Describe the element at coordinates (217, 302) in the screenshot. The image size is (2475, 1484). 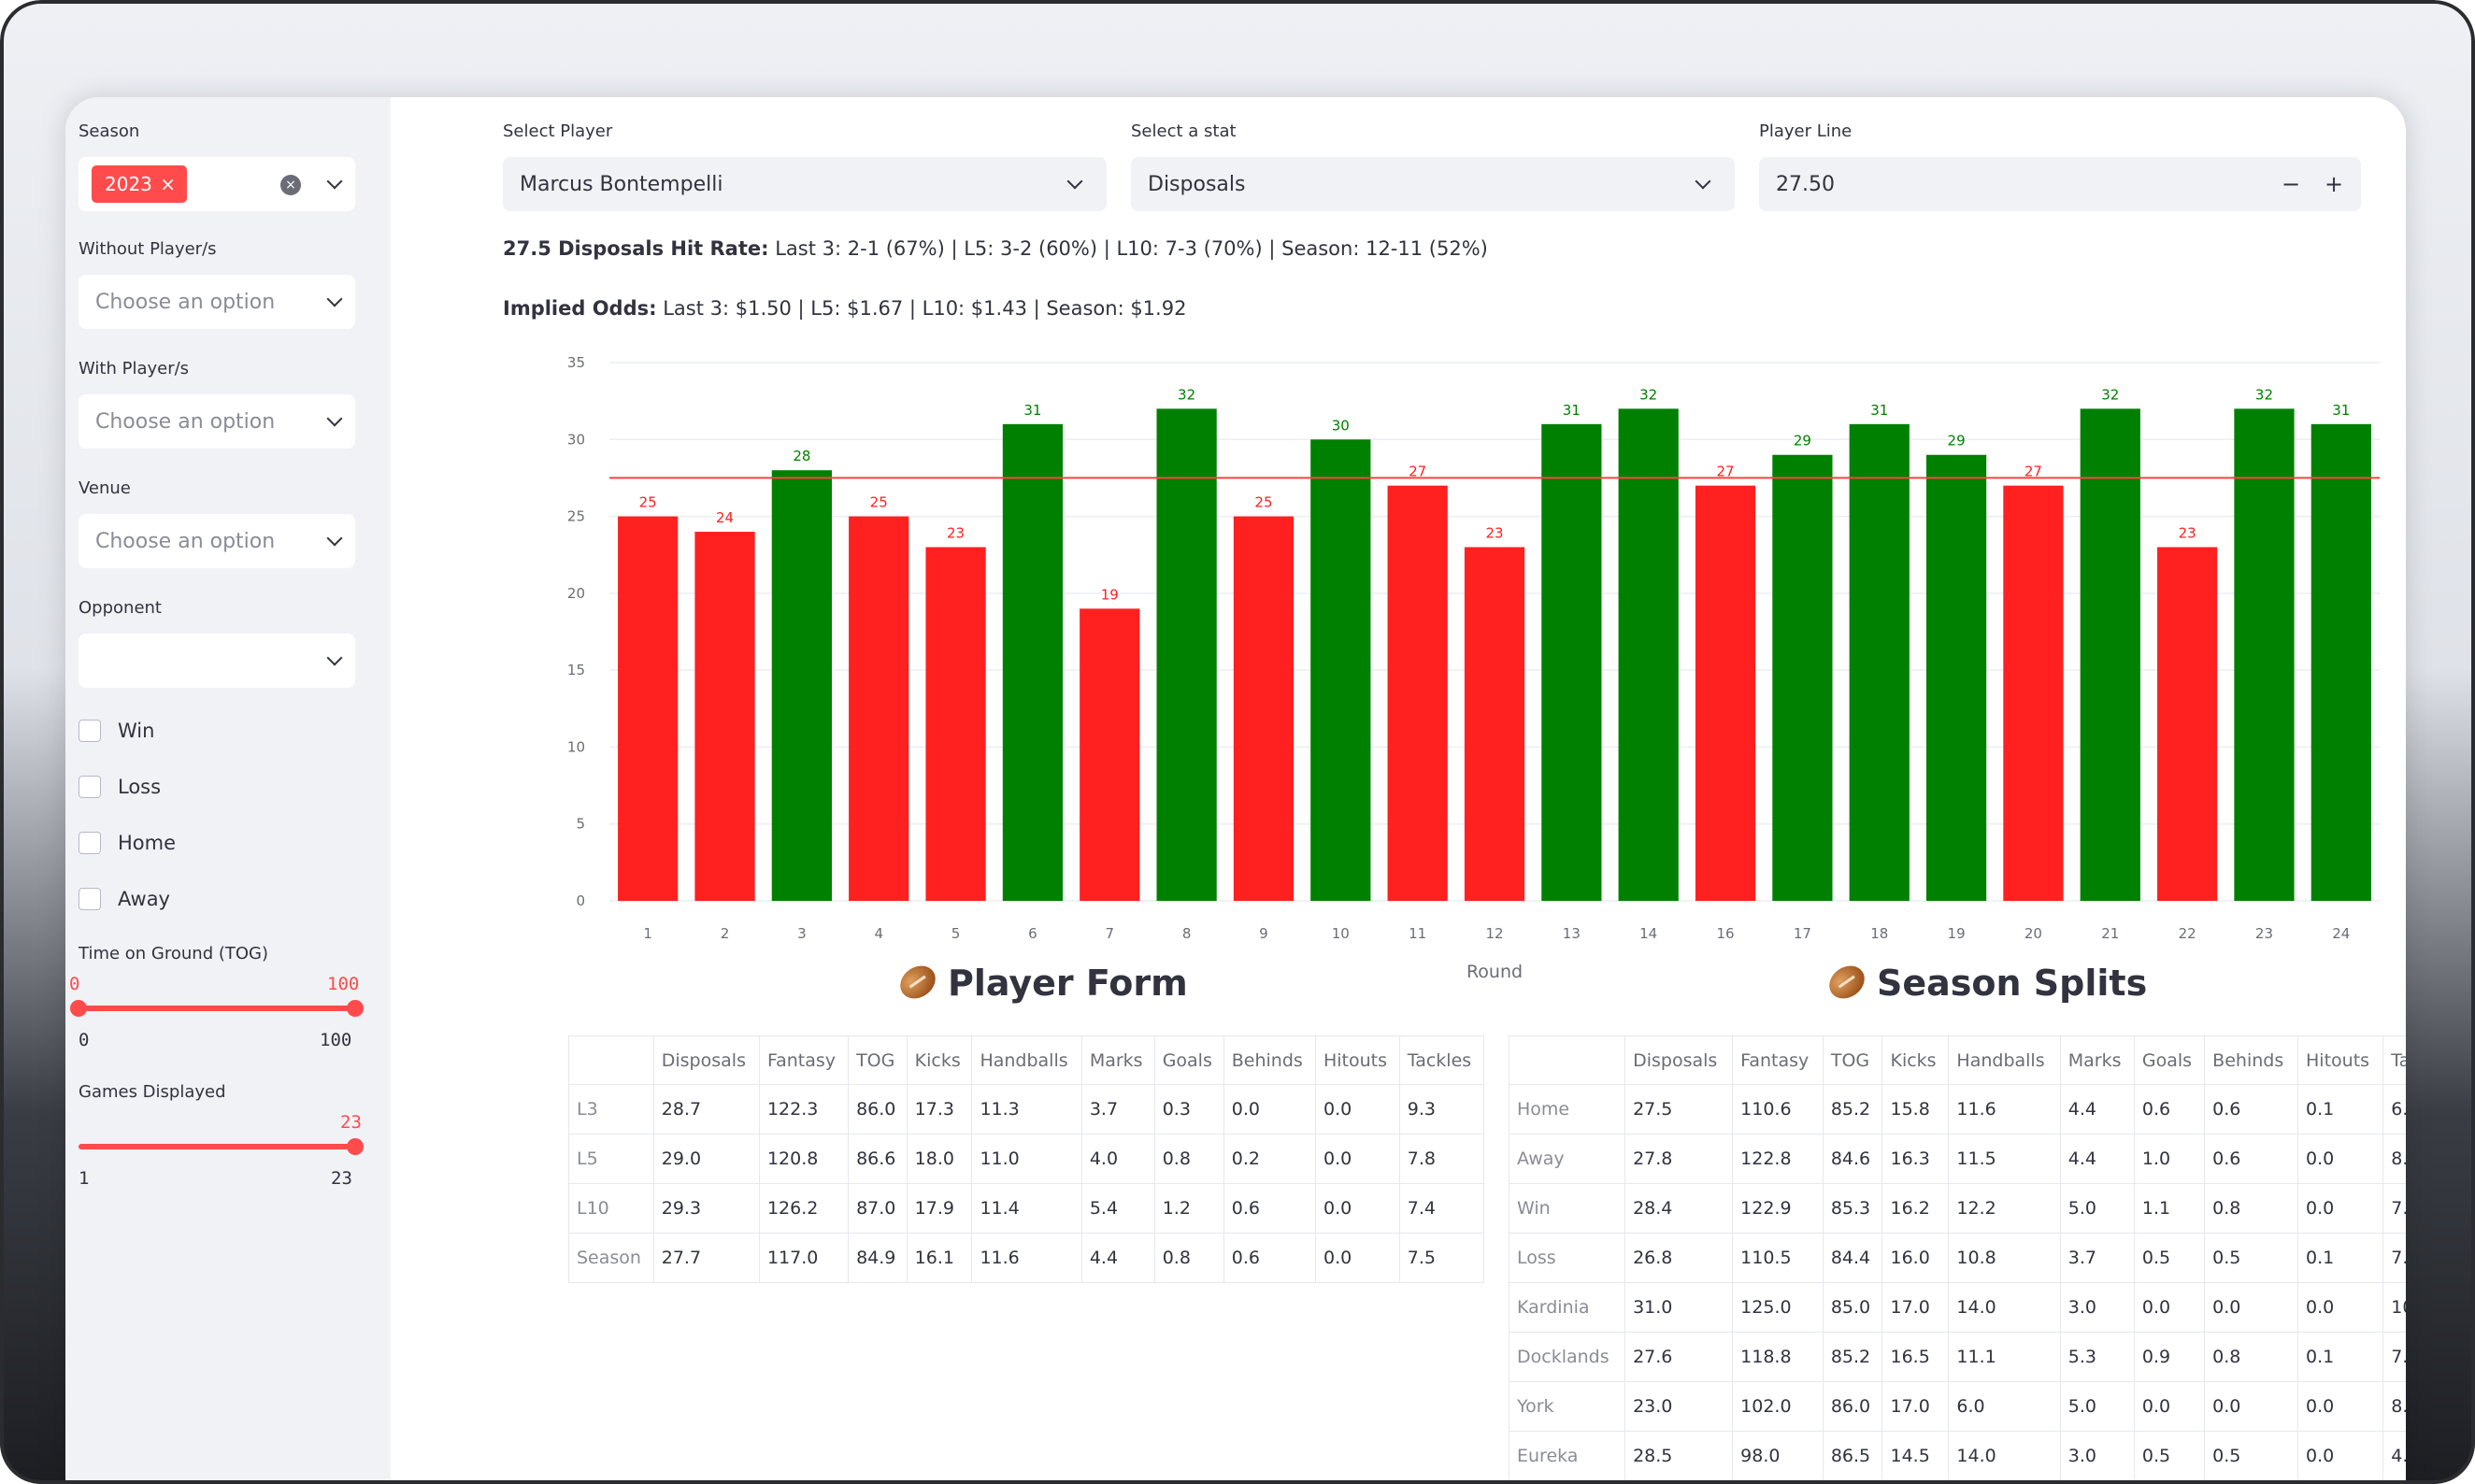
I see `without-players-select: Choose an option` at that location.